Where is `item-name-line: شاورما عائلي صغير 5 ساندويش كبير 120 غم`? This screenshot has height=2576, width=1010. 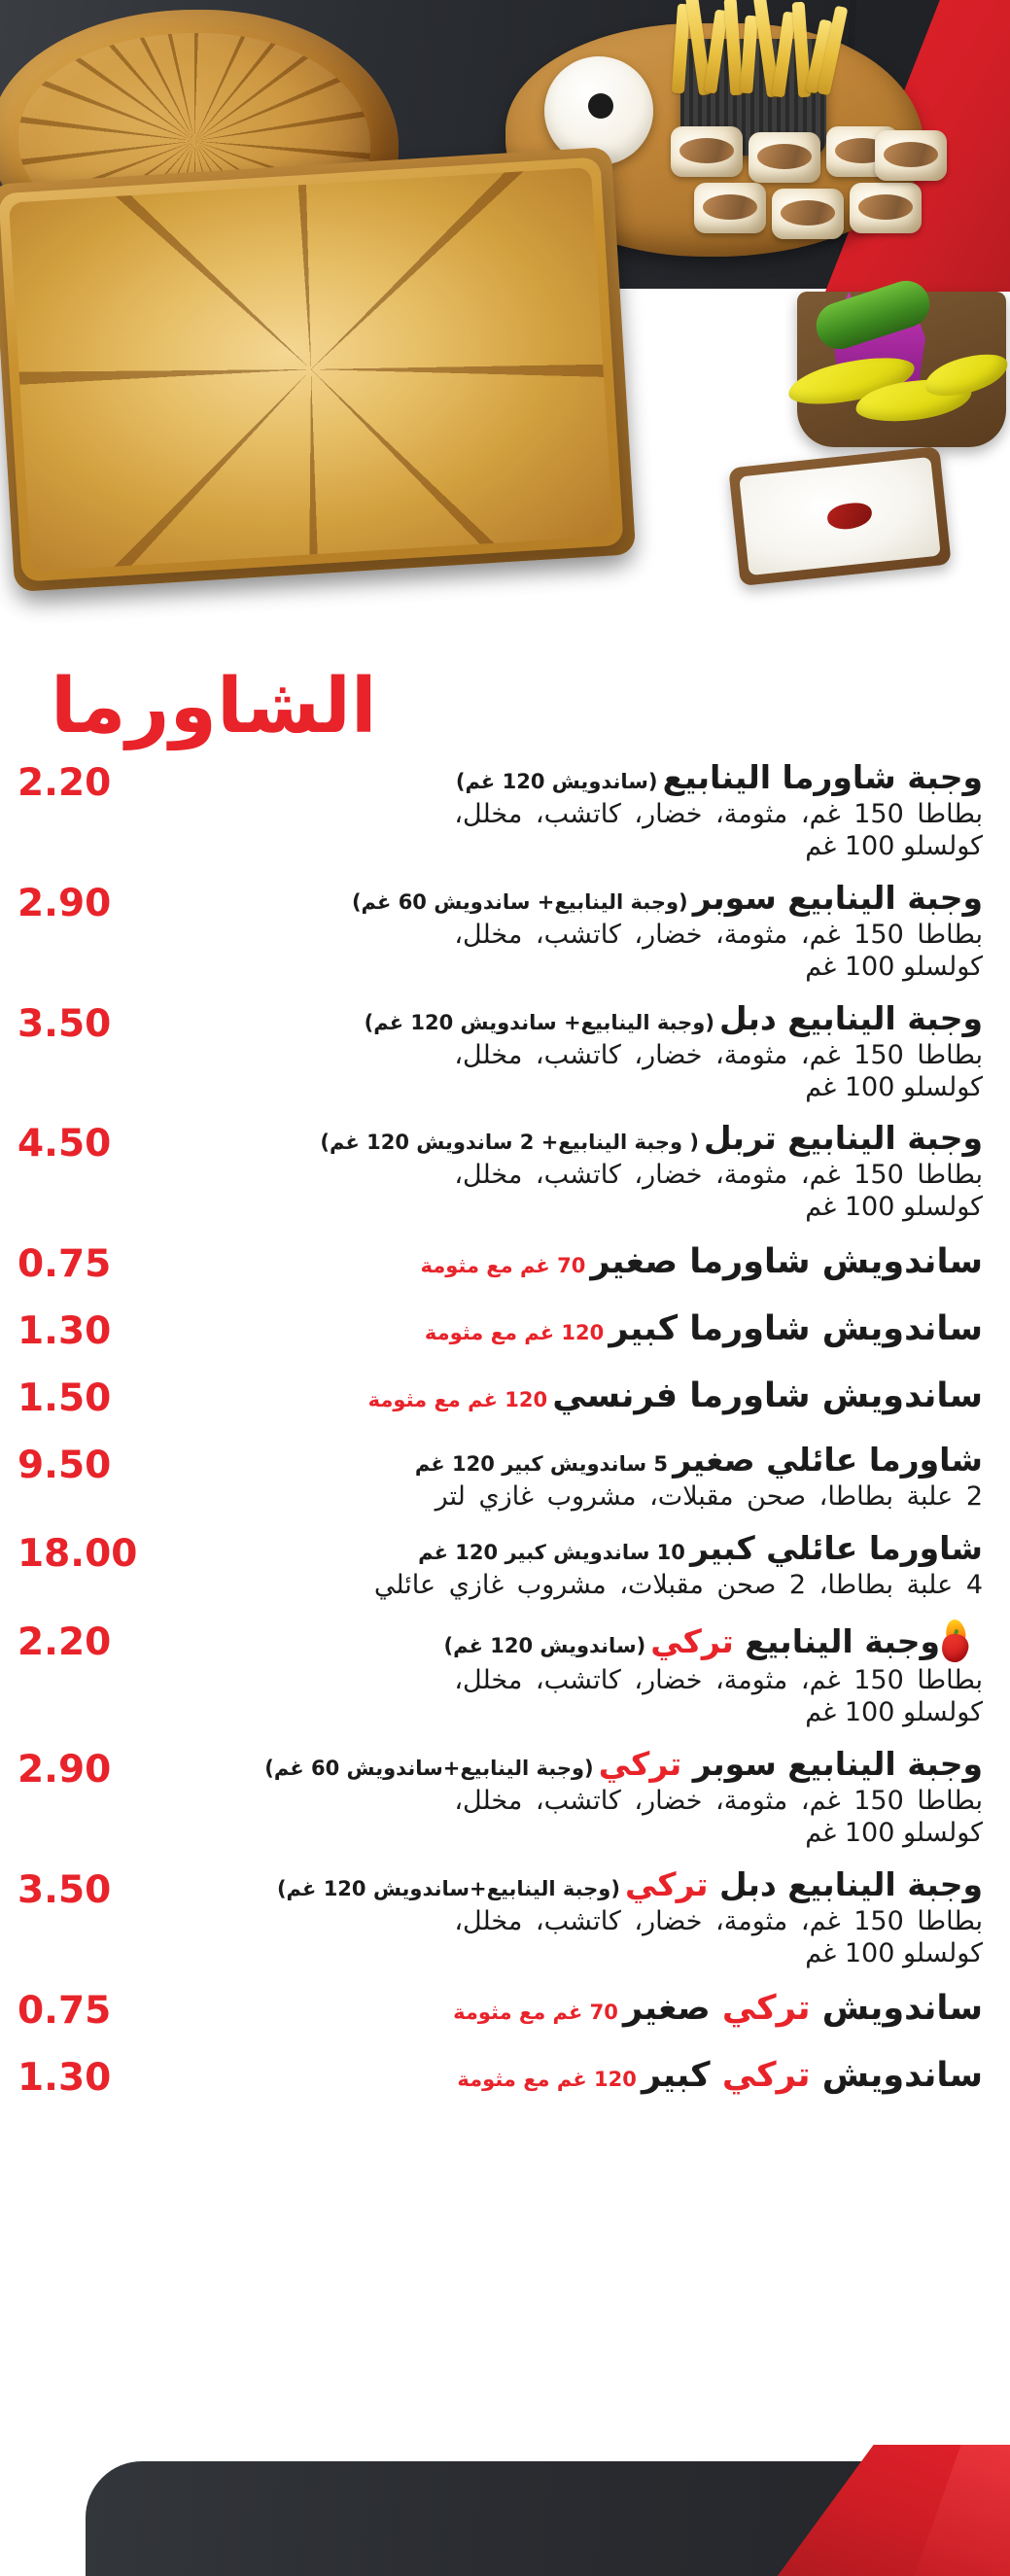 item-name-line: شاورما عائلي صغير 5 ساندويش كبير 120 غم is located at coordinates (554, 1460).